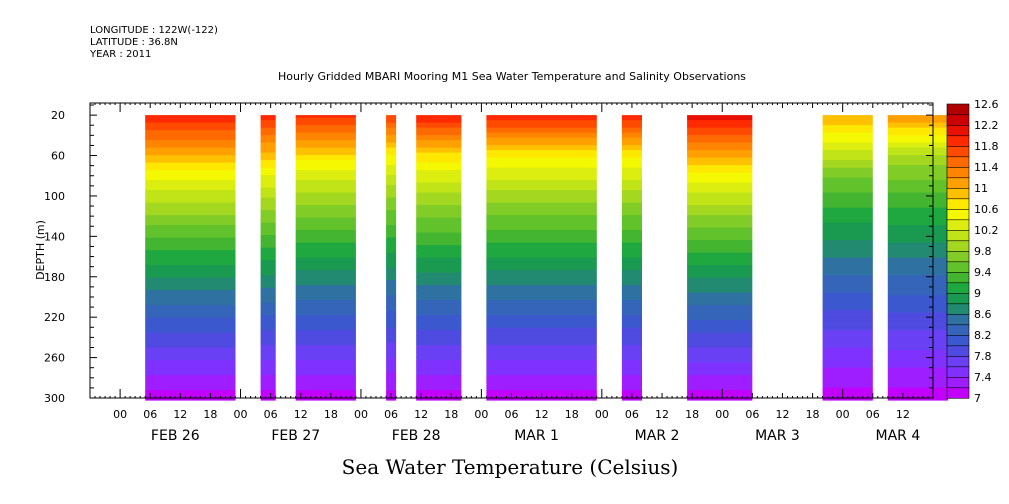 This screenshot has height=504, width=1009. Describe the element at coordinates (439, 258) in the screenshot. I see `data-segment` at that location.